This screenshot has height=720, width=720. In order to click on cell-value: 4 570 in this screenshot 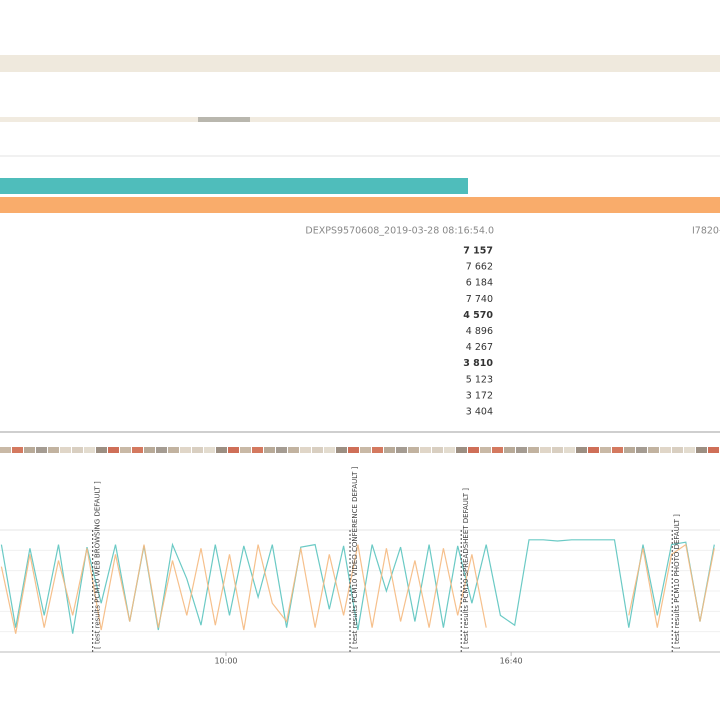, I will do `click(478, 315)`.